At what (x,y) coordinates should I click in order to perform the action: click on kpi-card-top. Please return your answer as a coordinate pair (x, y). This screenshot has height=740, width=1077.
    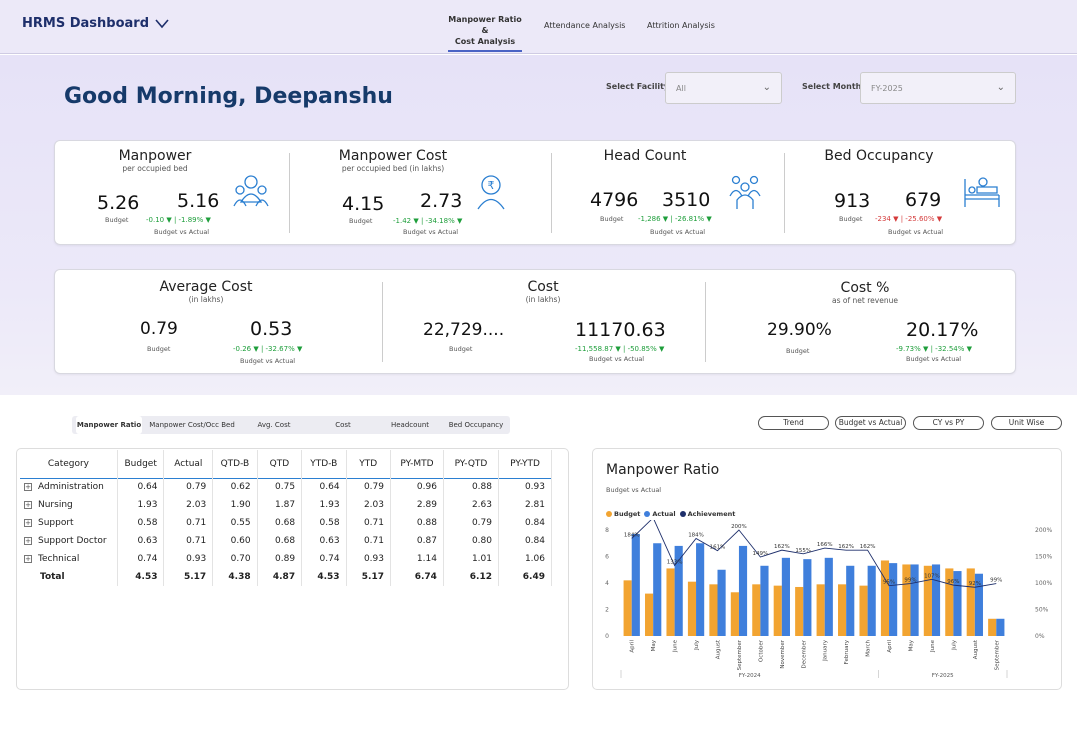
    Looking at the image, I should click on (535, 192).